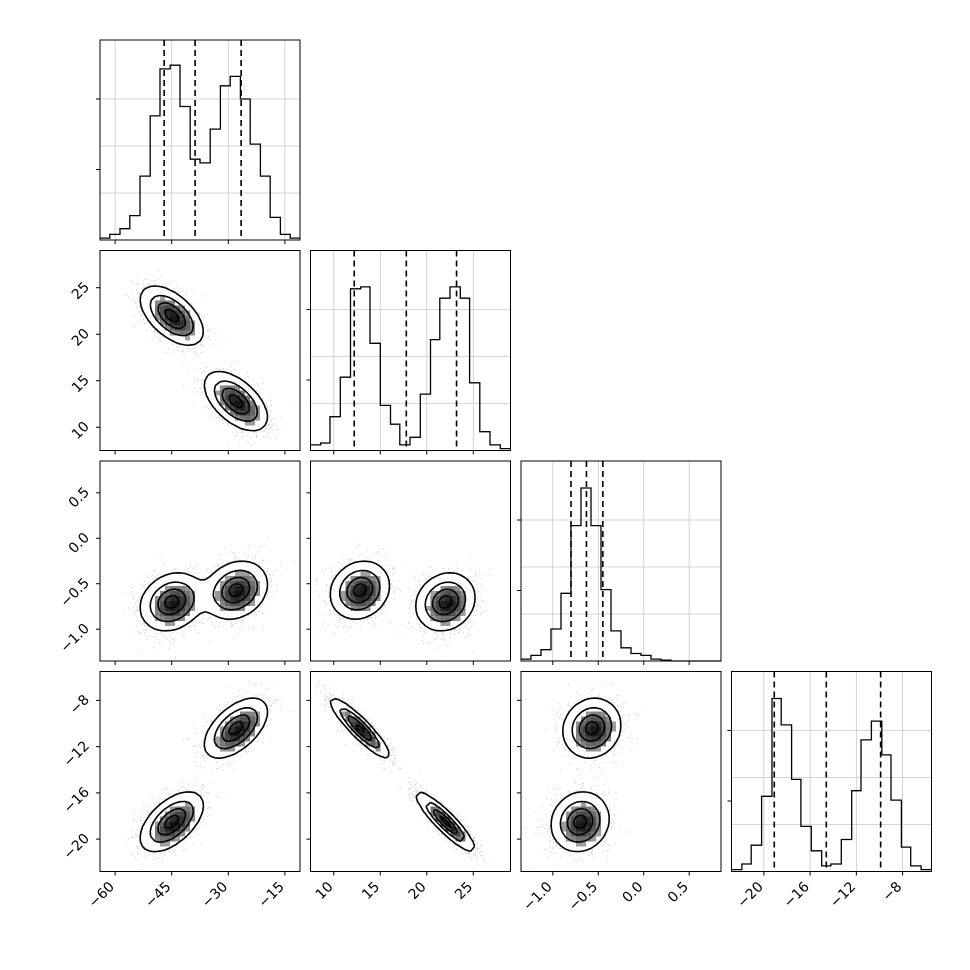 This screenshot has height=970, width=970. What do you see at coordinates (204, 596) in the screenshot?
I see `density-contour` at bounding box center [204, 596].